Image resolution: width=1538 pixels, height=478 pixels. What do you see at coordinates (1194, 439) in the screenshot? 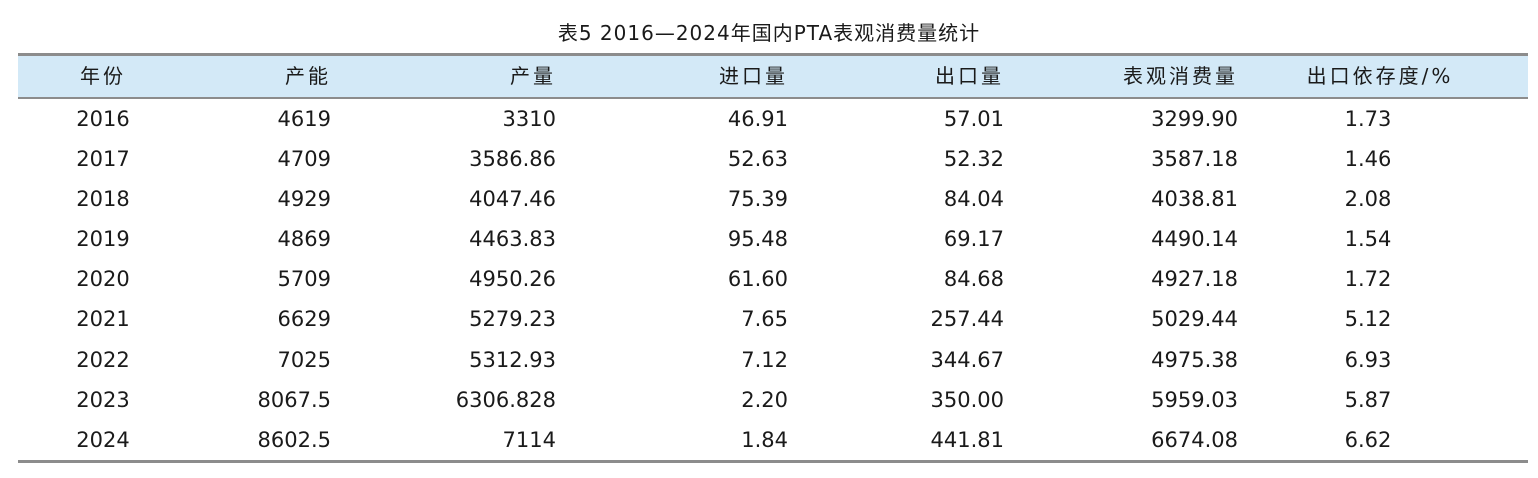
I see `cell-apparent-consumption: 6674.08` at bounding box center [1194, 439].